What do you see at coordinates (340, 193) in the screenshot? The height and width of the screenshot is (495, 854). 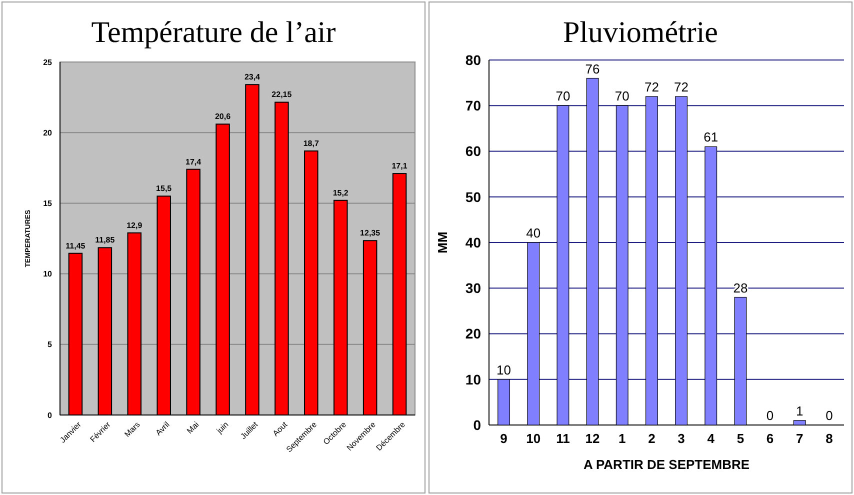 I see `data-label: 15,2` at bounding box center [340, 193].